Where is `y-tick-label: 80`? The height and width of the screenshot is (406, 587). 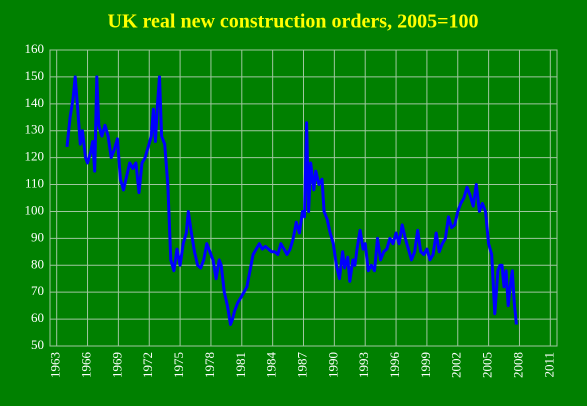
y-tick-label: 80 is located at coordinates (37, 263).